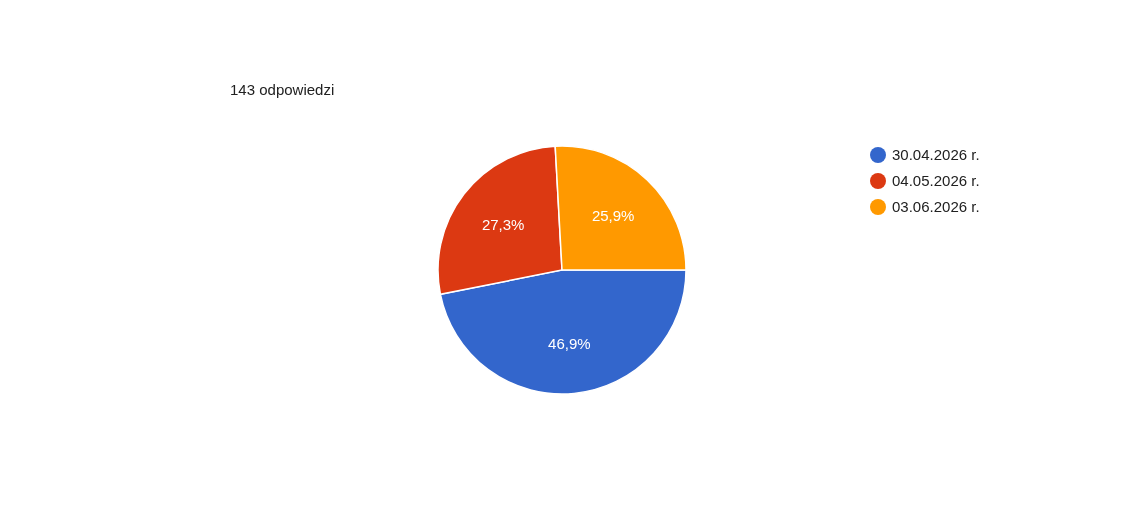 Image resolution: width=1145 pixels, height=512 pixels. Describe the element at coordinates (936, 181) in the screenshot. I see `legend-label: 04.05.2026 r.` at that location.